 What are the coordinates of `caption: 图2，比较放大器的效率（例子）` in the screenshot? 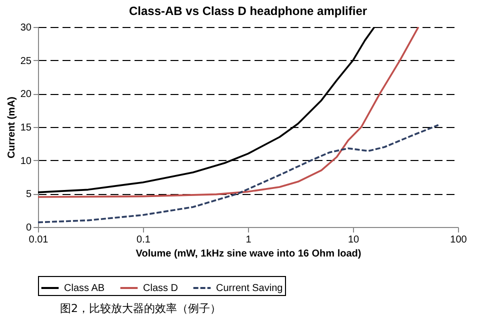 It's located at (141, 308).